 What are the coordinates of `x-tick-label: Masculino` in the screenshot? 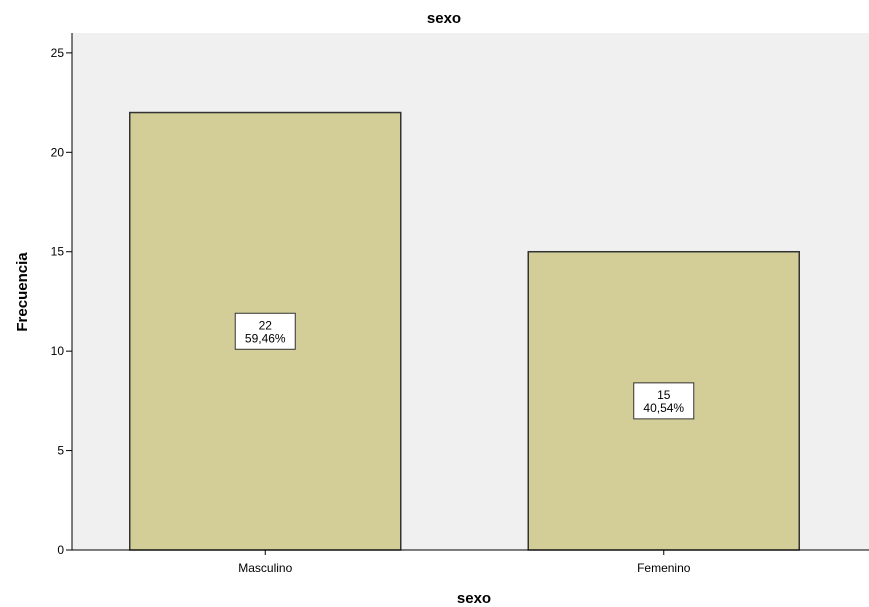 It's located at (265, 568).